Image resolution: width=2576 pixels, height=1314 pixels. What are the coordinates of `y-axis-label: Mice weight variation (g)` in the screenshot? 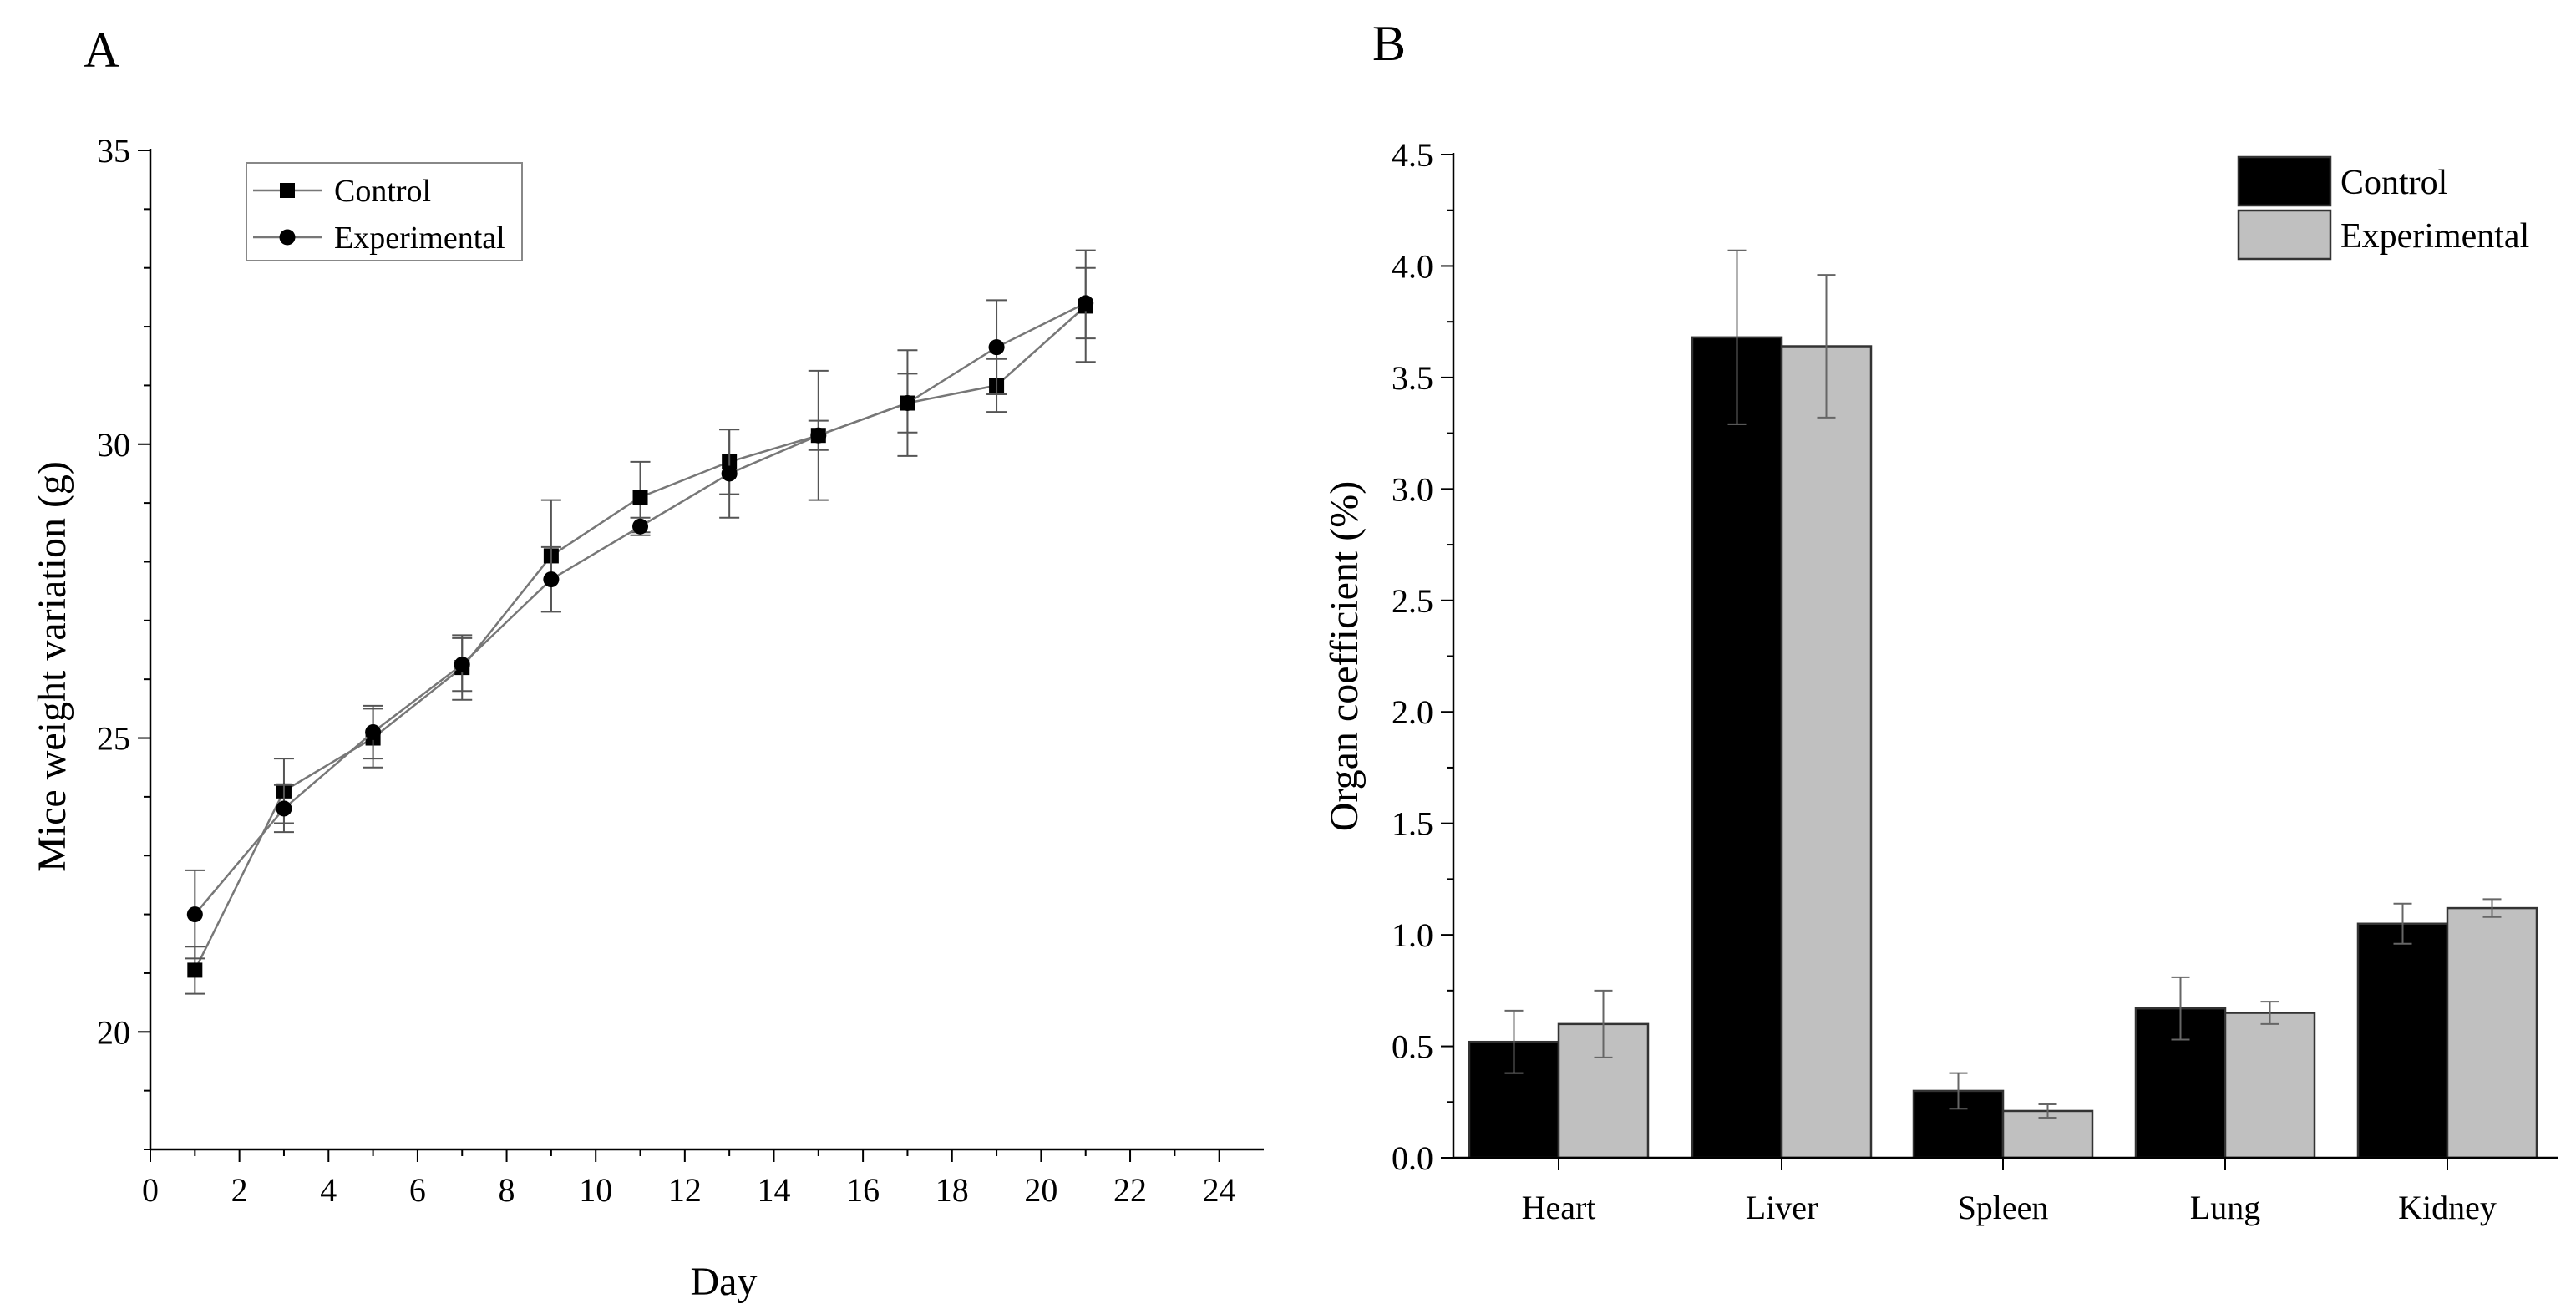 It's located at (52, 667).